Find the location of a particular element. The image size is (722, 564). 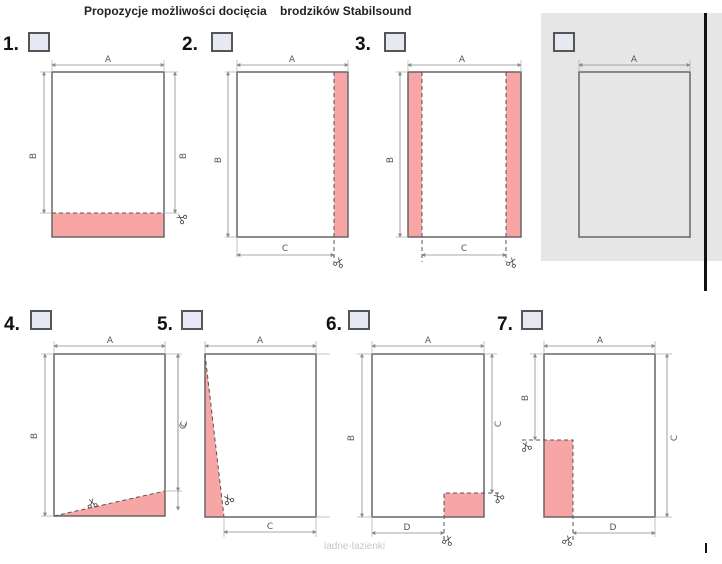

option-6-tray-outline is located at coordinates (428, 435).